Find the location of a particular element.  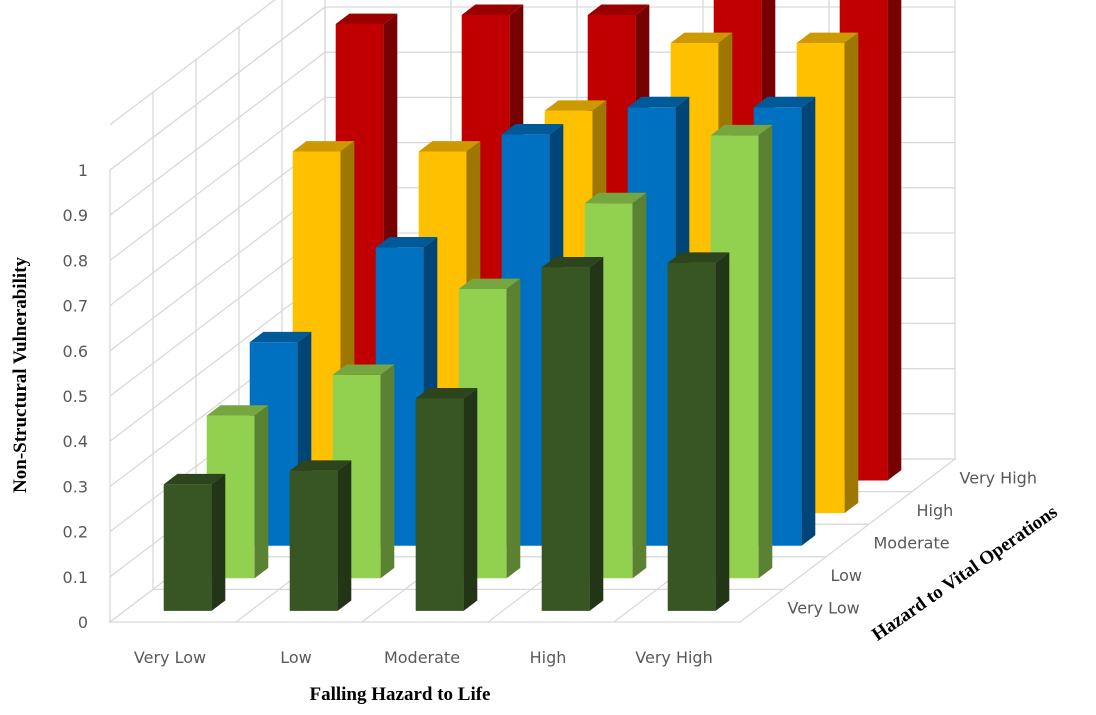

z-axis-title: Hazard to Vital Operations is located at coordinates (964, 573).